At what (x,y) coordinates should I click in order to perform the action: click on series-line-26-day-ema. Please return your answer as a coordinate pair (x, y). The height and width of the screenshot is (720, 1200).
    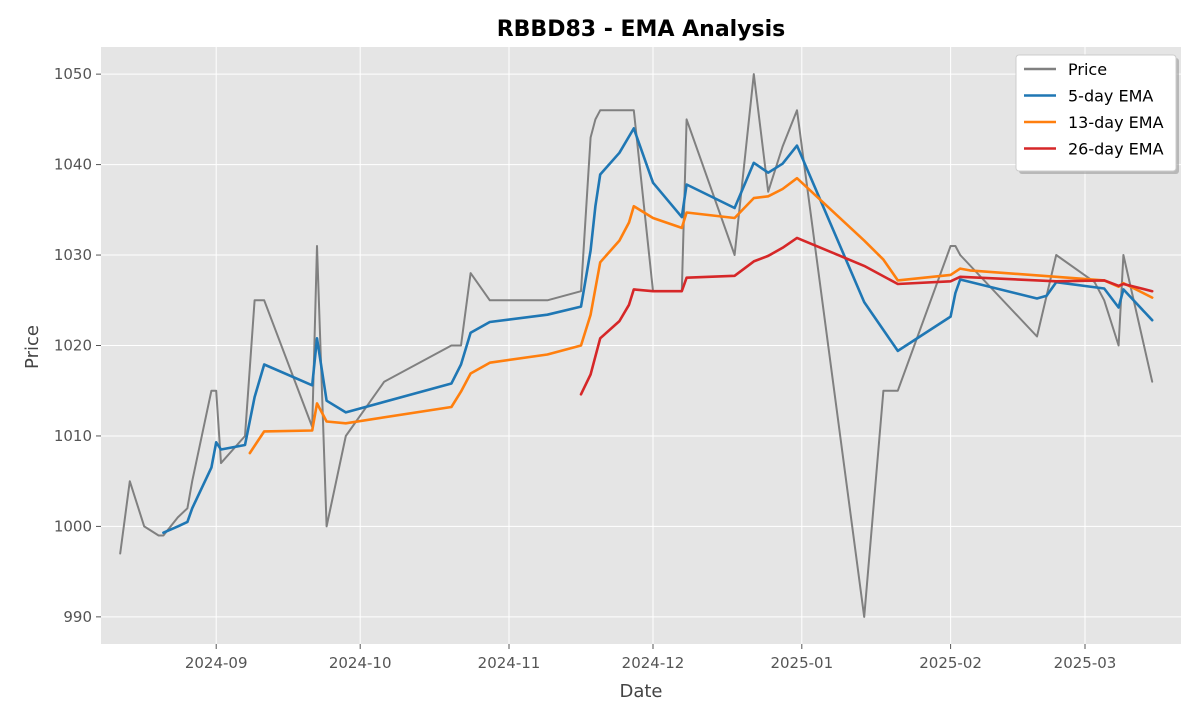
    Looking at the image, I should click on (866, 316).